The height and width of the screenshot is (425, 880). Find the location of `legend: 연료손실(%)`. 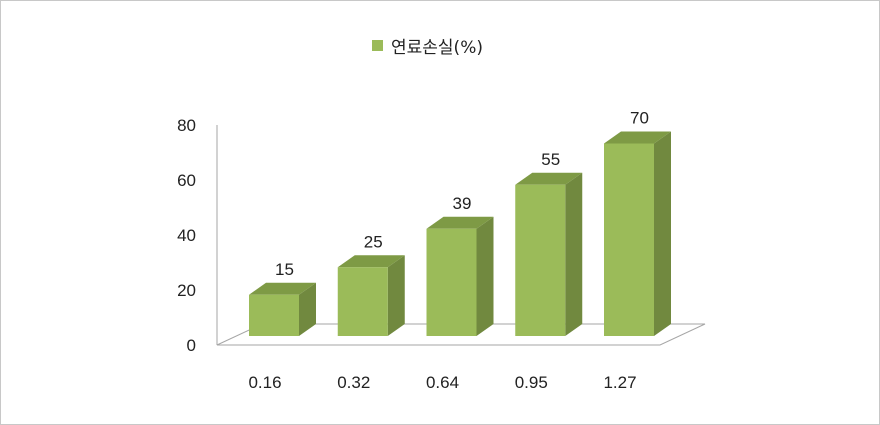

legend: 연료손실(%) is located at coordinates (427, 45).